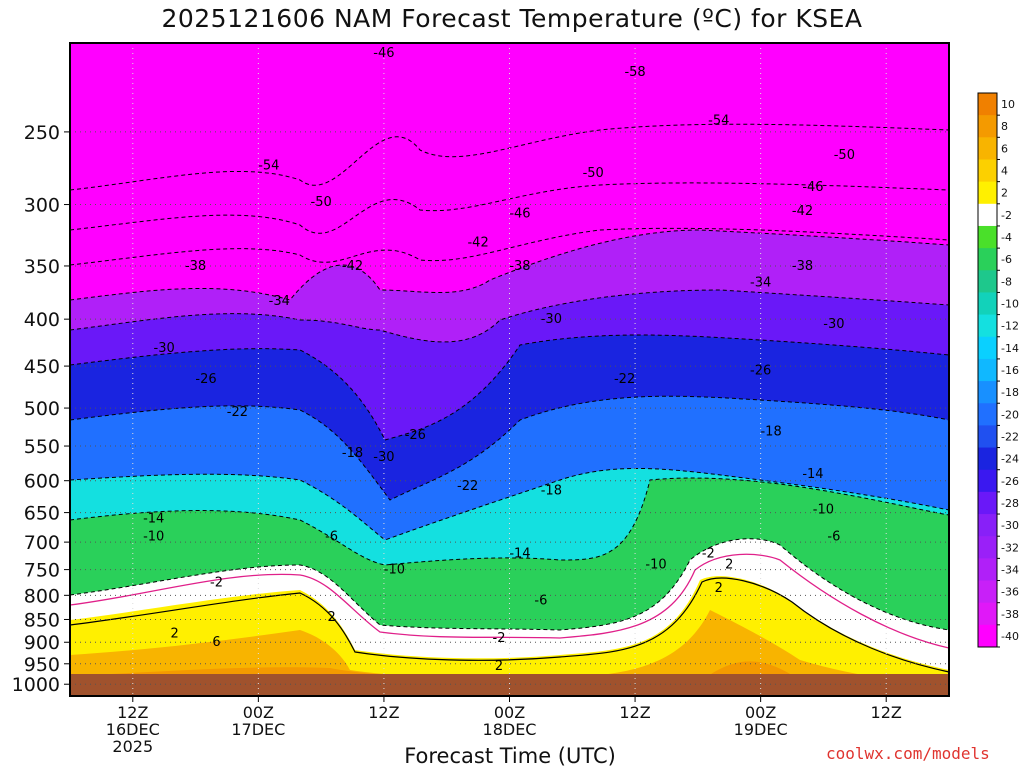 The width and height of the screenshot is (1024, 768). I want to click on x-axis-label: Forecast Time (UTC), so click(510, 756).